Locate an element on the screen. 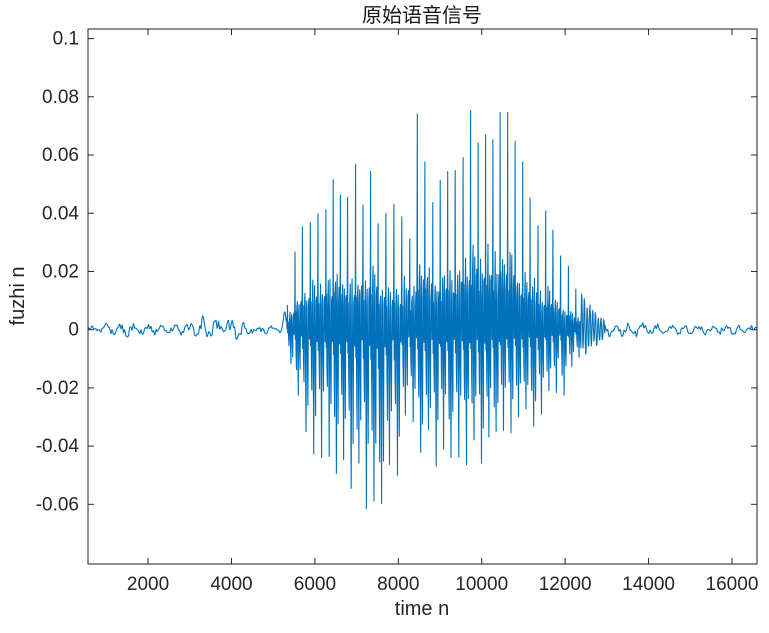 The image size is (769, 633). y-tick-label: 0.08 is located at coordinates (60, 97).